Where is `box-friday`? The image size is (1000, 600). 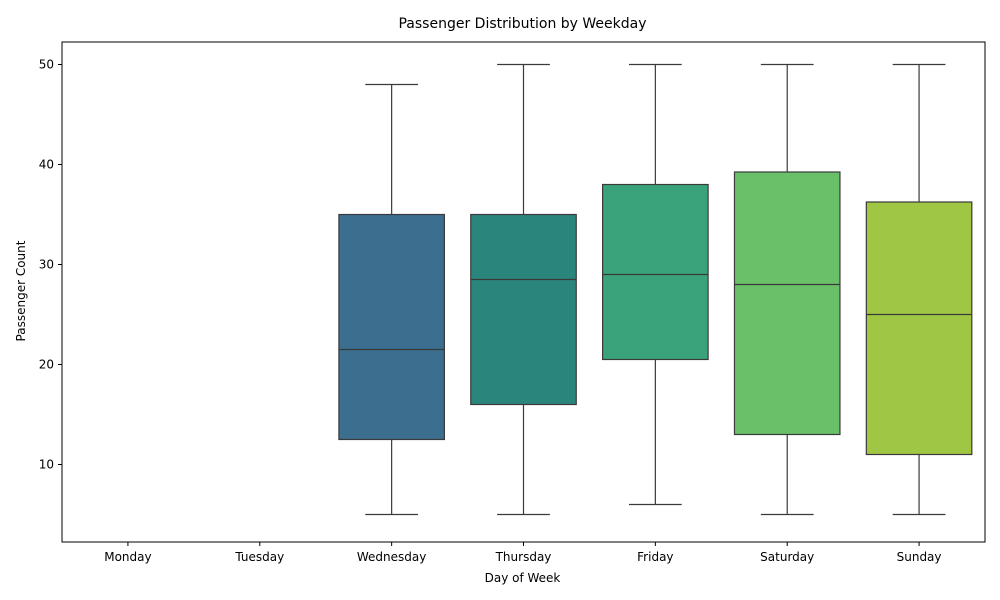 box-friday is located at coordinates (655, 284).